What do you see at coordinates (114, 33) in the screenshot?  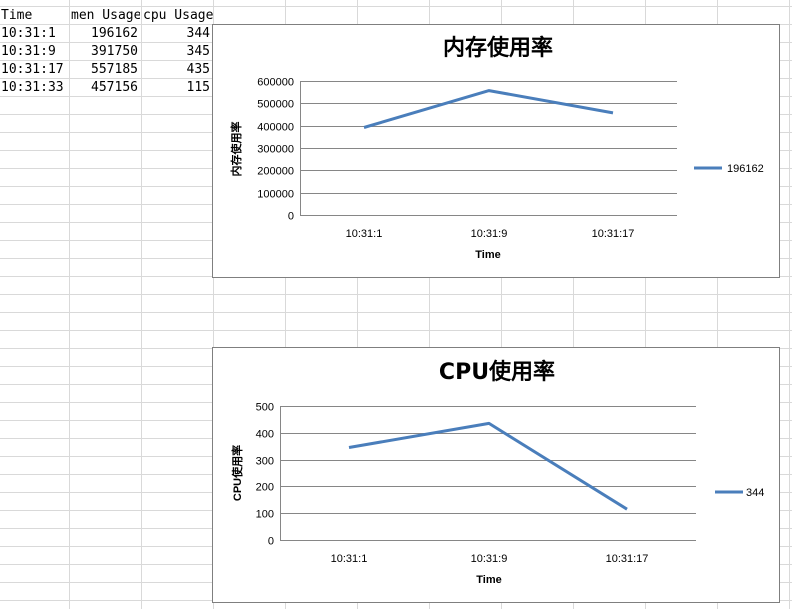 I see `cell-mem: 196162` at bounding box center [114, 33].